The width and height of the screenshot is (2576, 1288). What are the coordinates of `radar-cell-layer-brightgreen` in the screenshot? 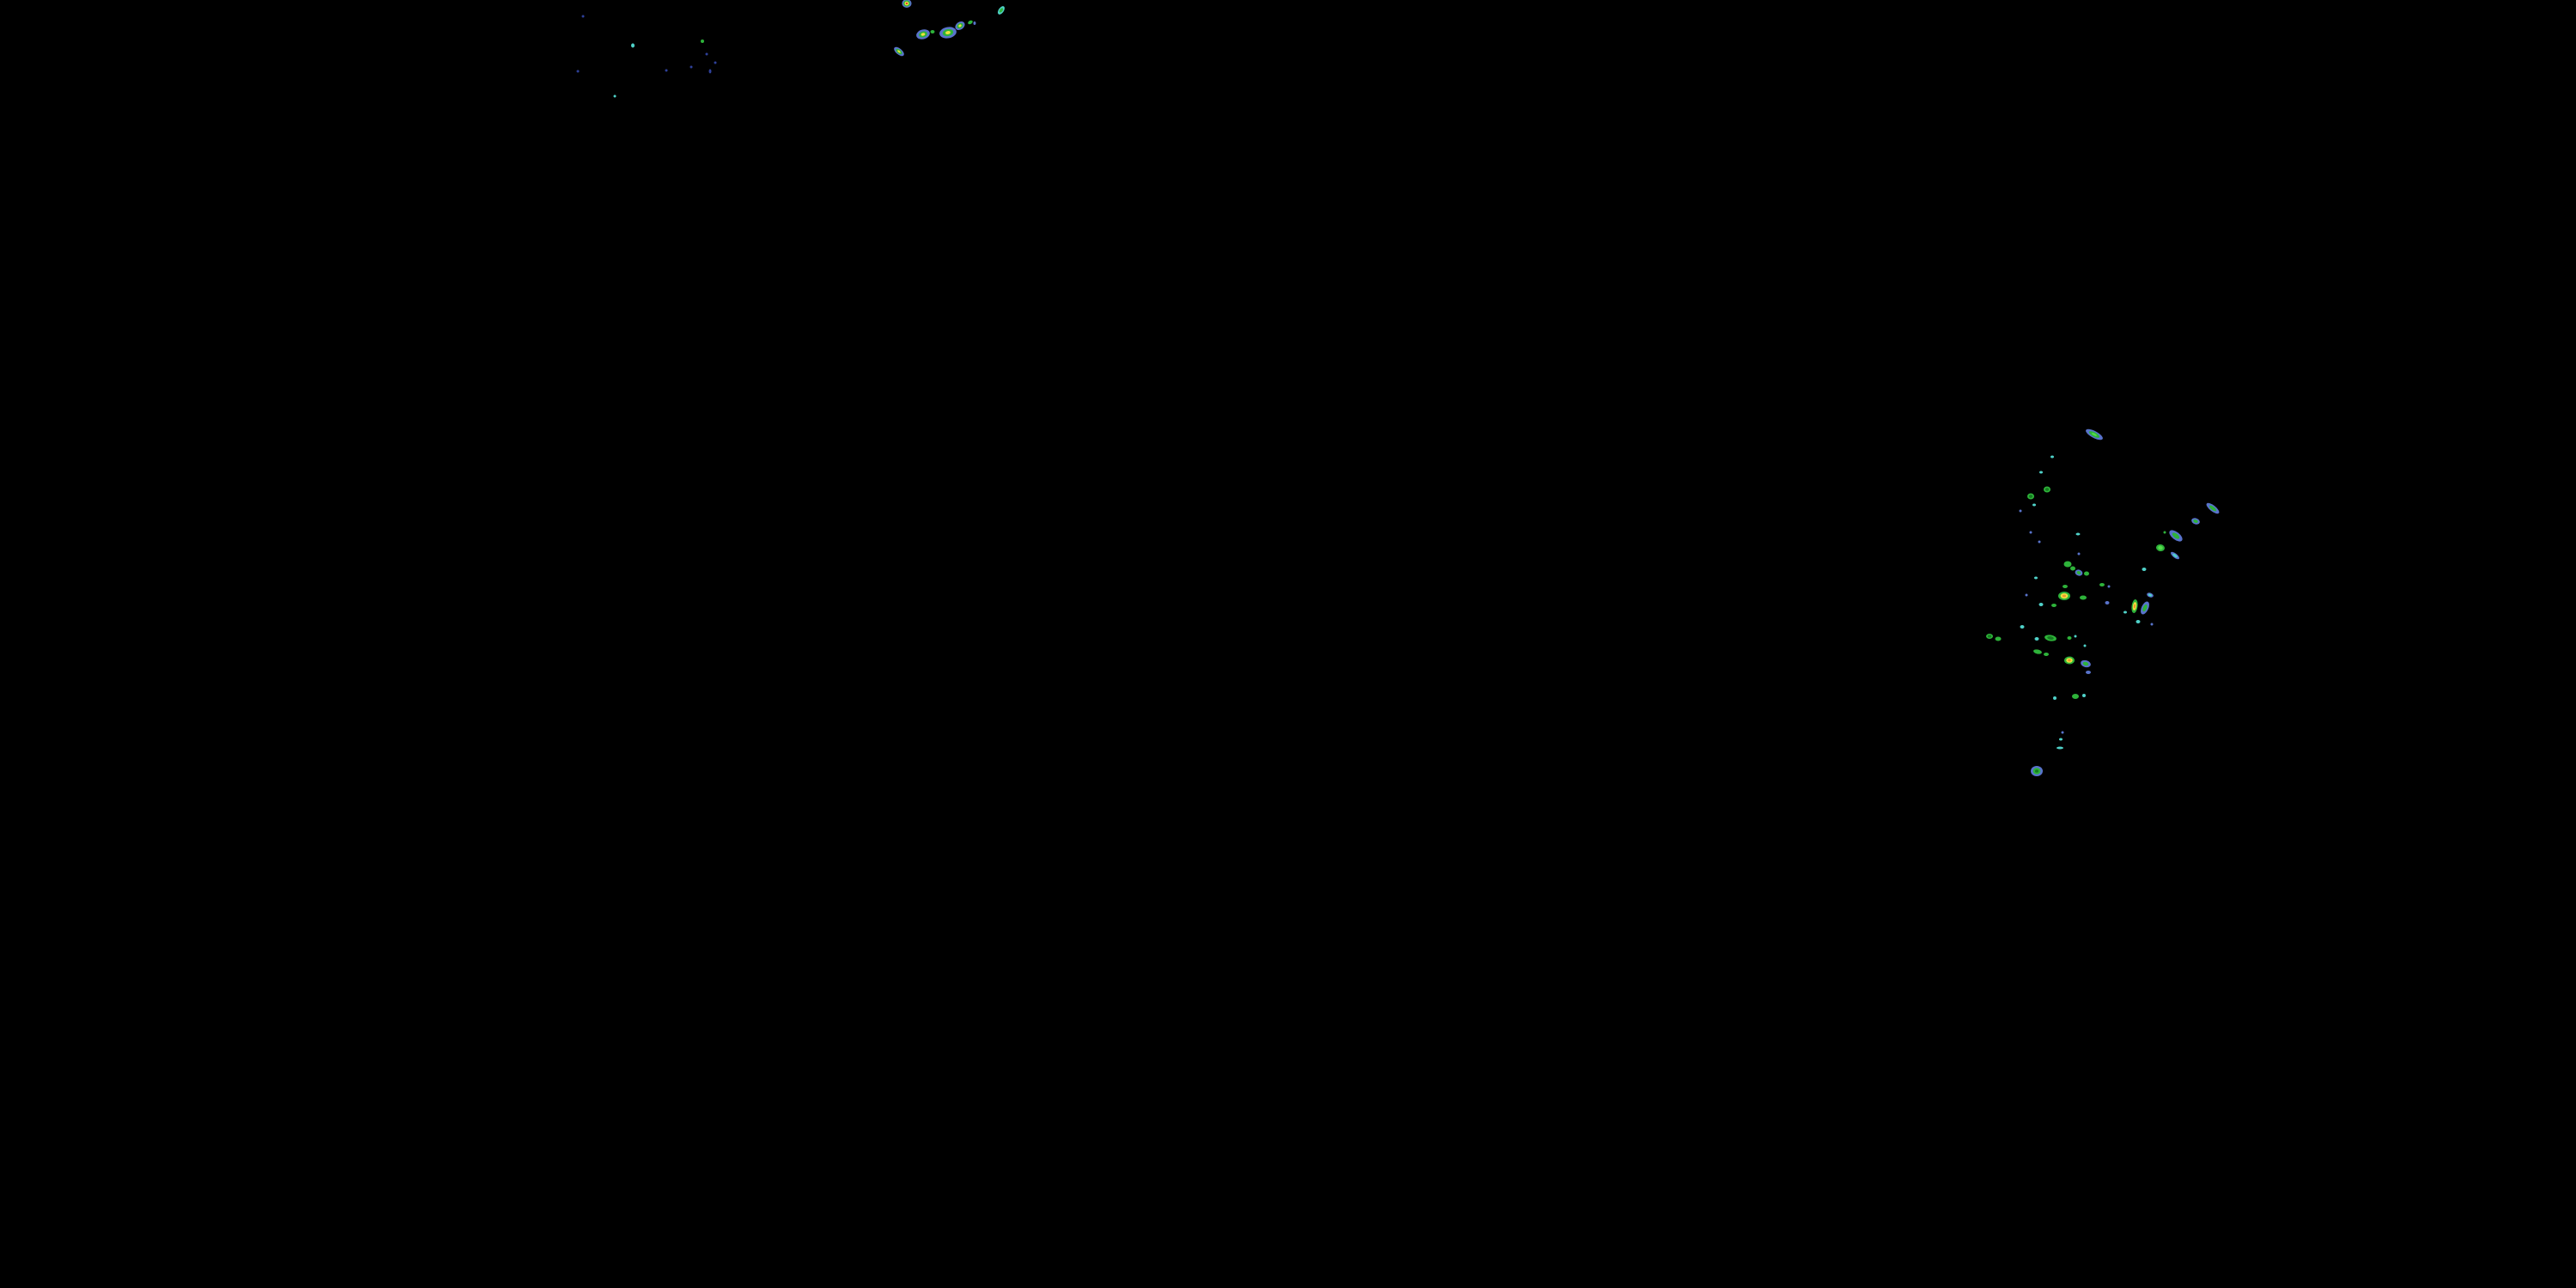 It's located at (2160, 547).